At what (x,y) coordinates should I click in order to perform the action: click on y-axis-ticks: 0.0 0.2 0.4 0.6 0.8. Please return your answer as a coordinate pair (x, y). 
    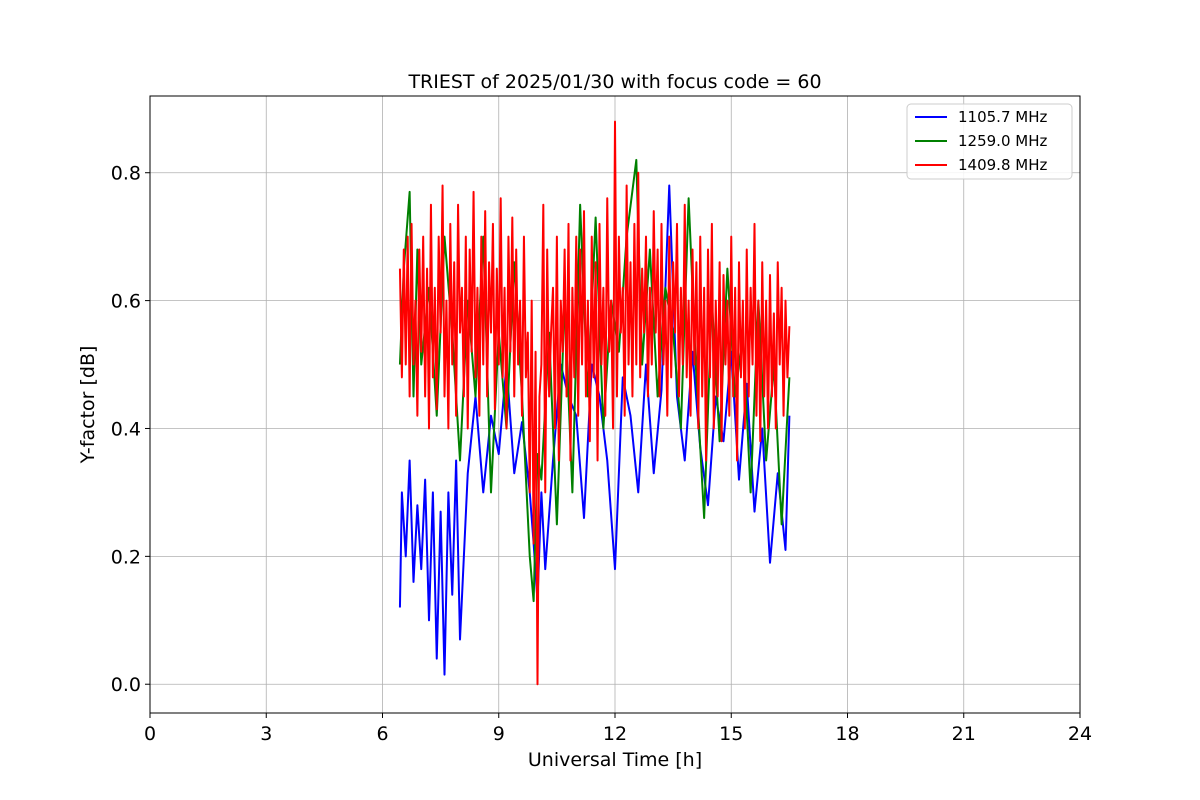
    Looking at the image, I should click on (130, 429).